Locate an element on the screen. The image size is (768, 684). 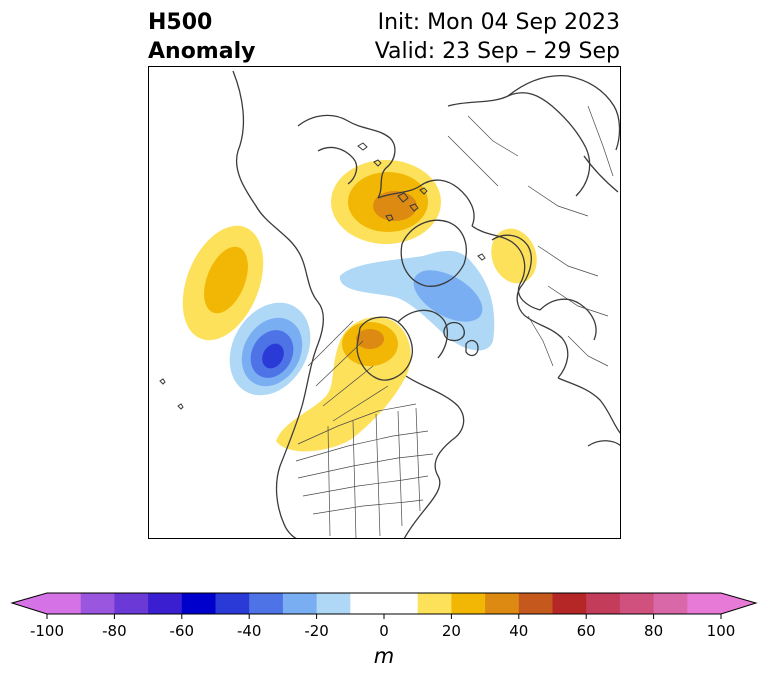
title-init-date: Init: Mon 04 Sep 2023 is located at coordinates (498, 22).